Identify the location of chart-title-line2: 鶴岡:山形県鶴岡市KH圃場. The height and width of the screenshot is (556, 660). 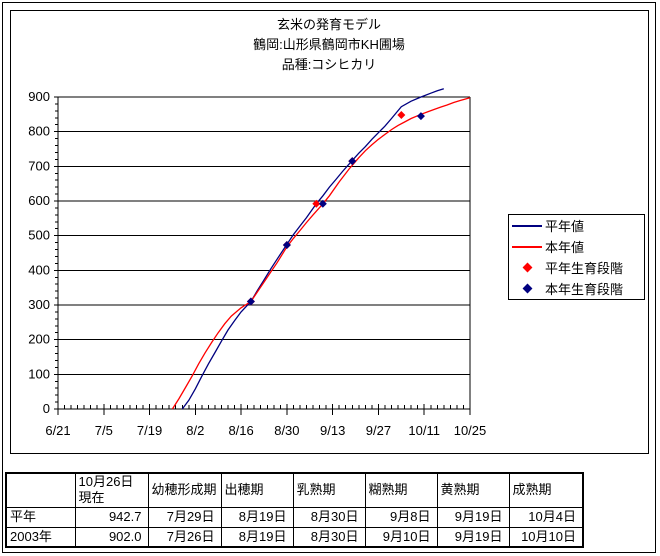
(329, 44).